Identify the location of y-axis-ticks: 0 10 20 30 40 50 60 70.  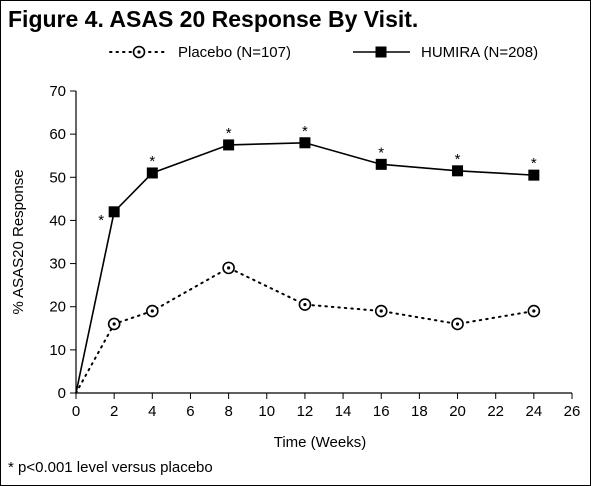
(62, 242).